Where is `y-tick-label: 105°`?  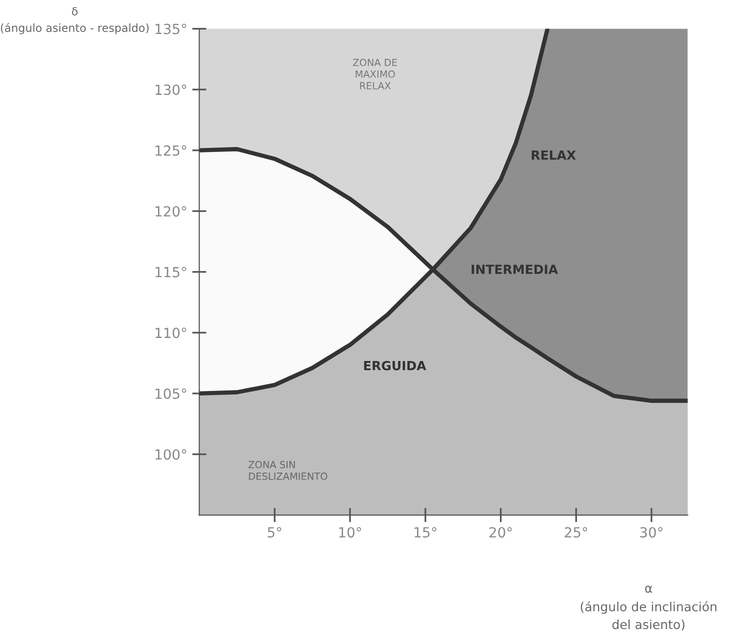
y-tick-label: 105° is located at coordinates (171, 393).